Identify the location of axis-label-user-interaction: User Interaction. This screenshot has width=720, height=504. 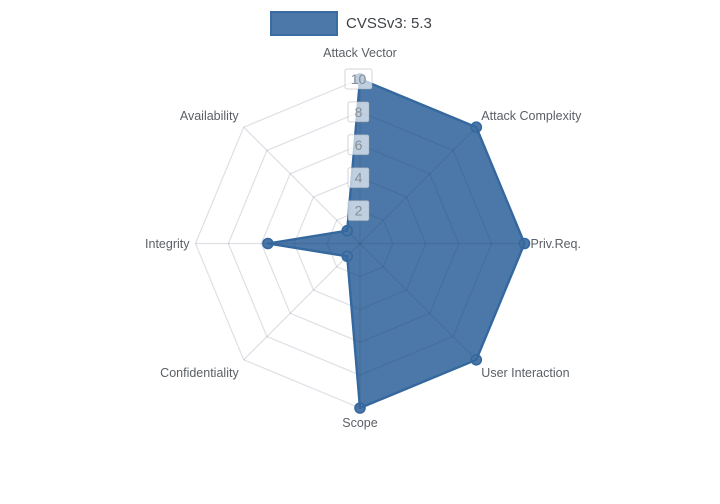
(525, 373).